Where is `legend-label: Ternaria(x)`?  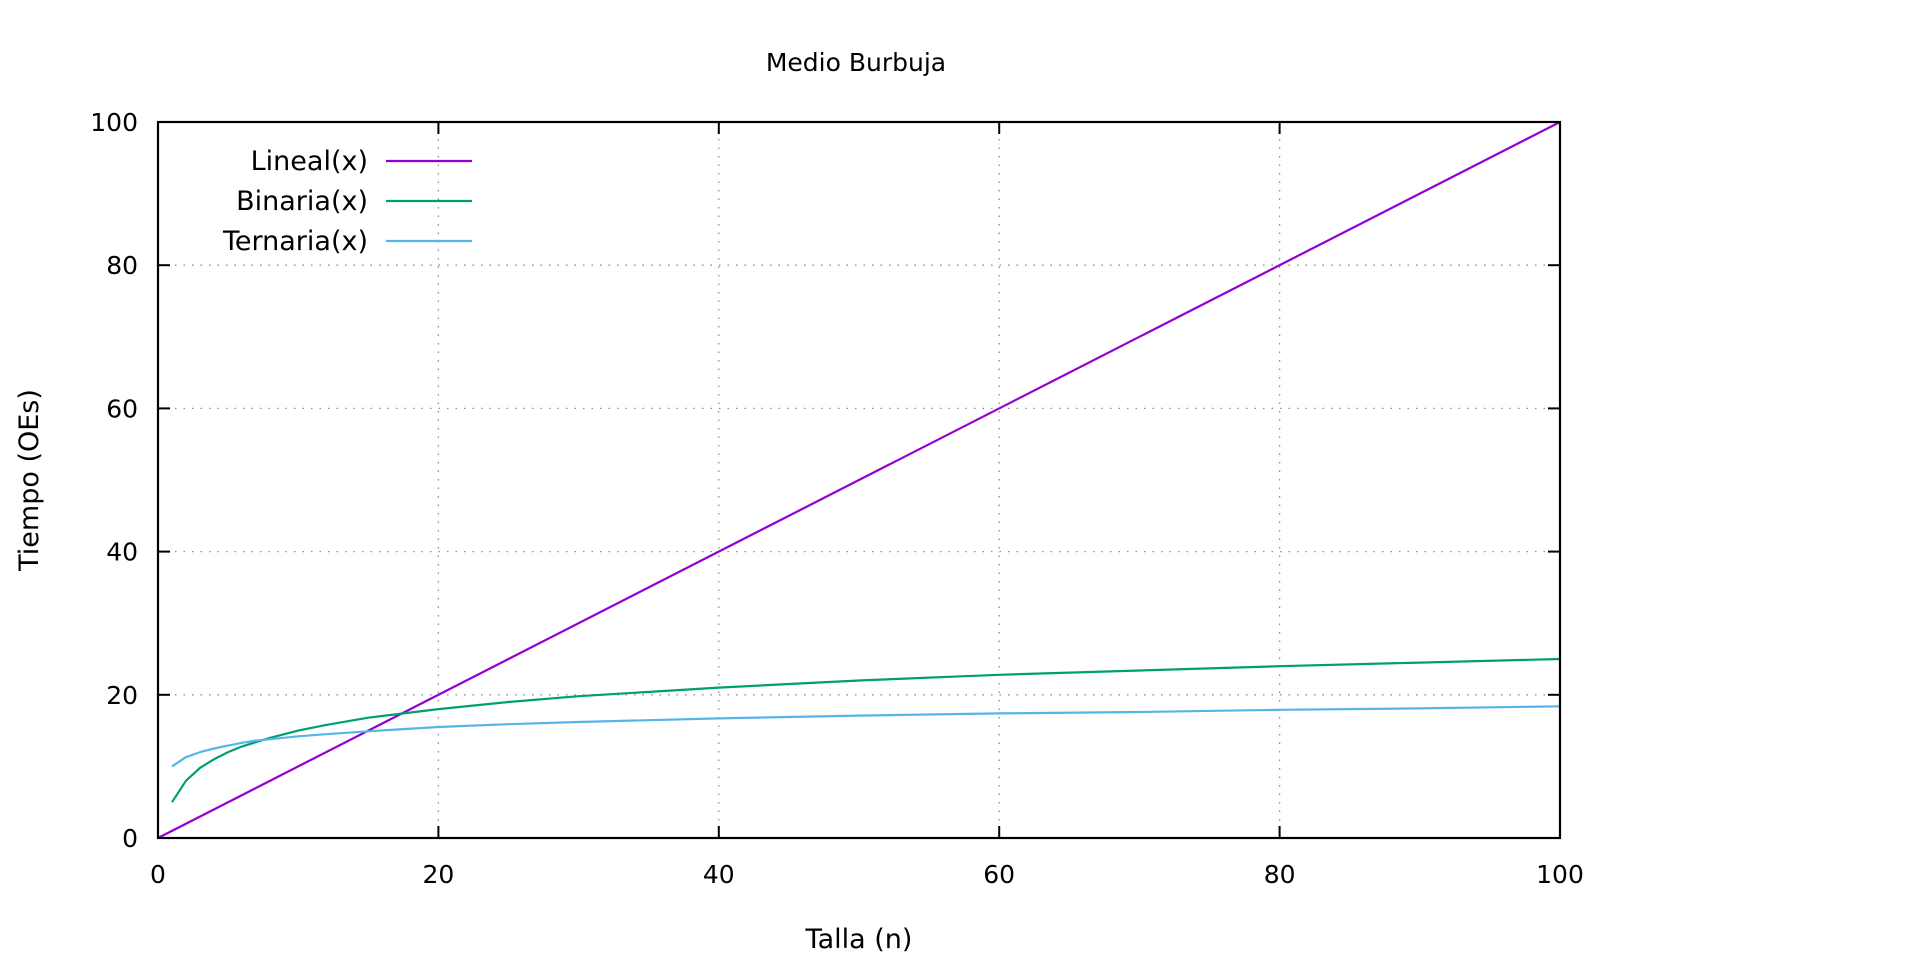 legend-label: Ternaria(x) is located at coordinates (295, 241).